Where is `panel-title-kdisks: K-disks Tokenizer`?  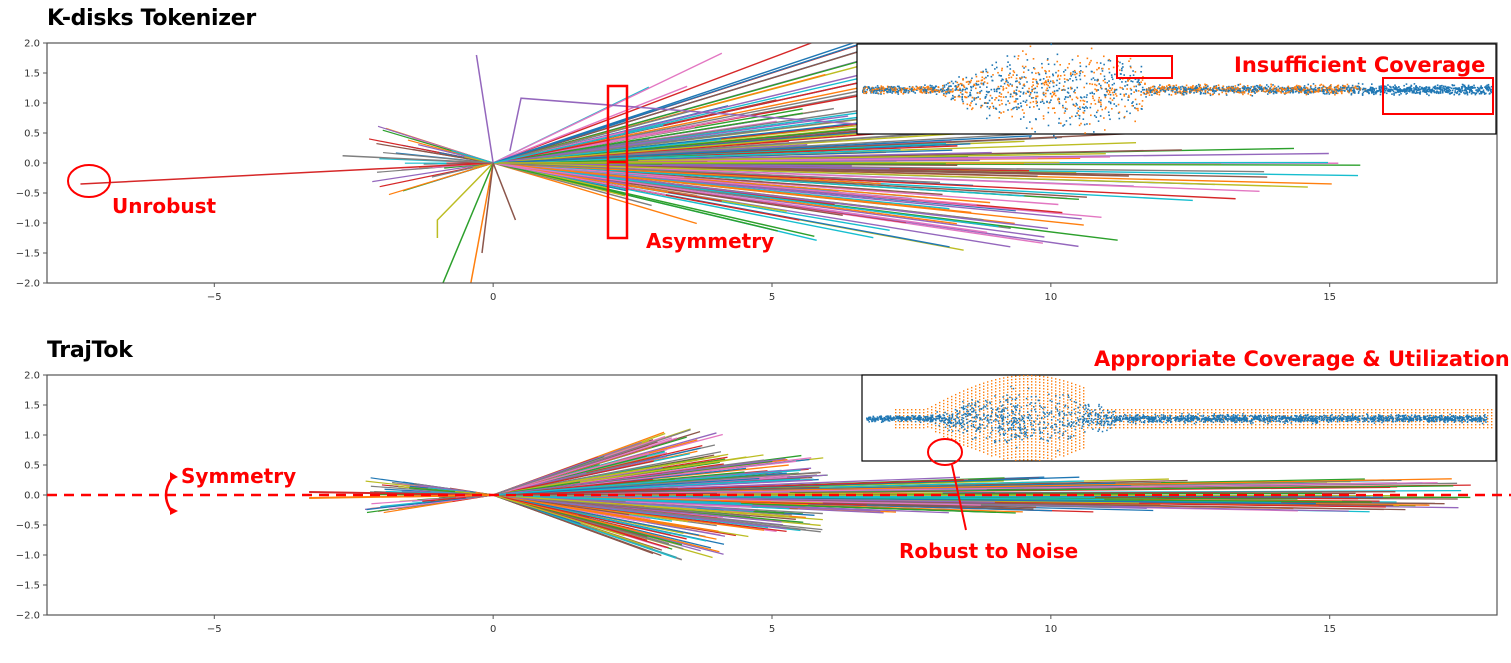 panel-title-kdisks: K-disks Tokenizer is located at coordinates (151, 18).